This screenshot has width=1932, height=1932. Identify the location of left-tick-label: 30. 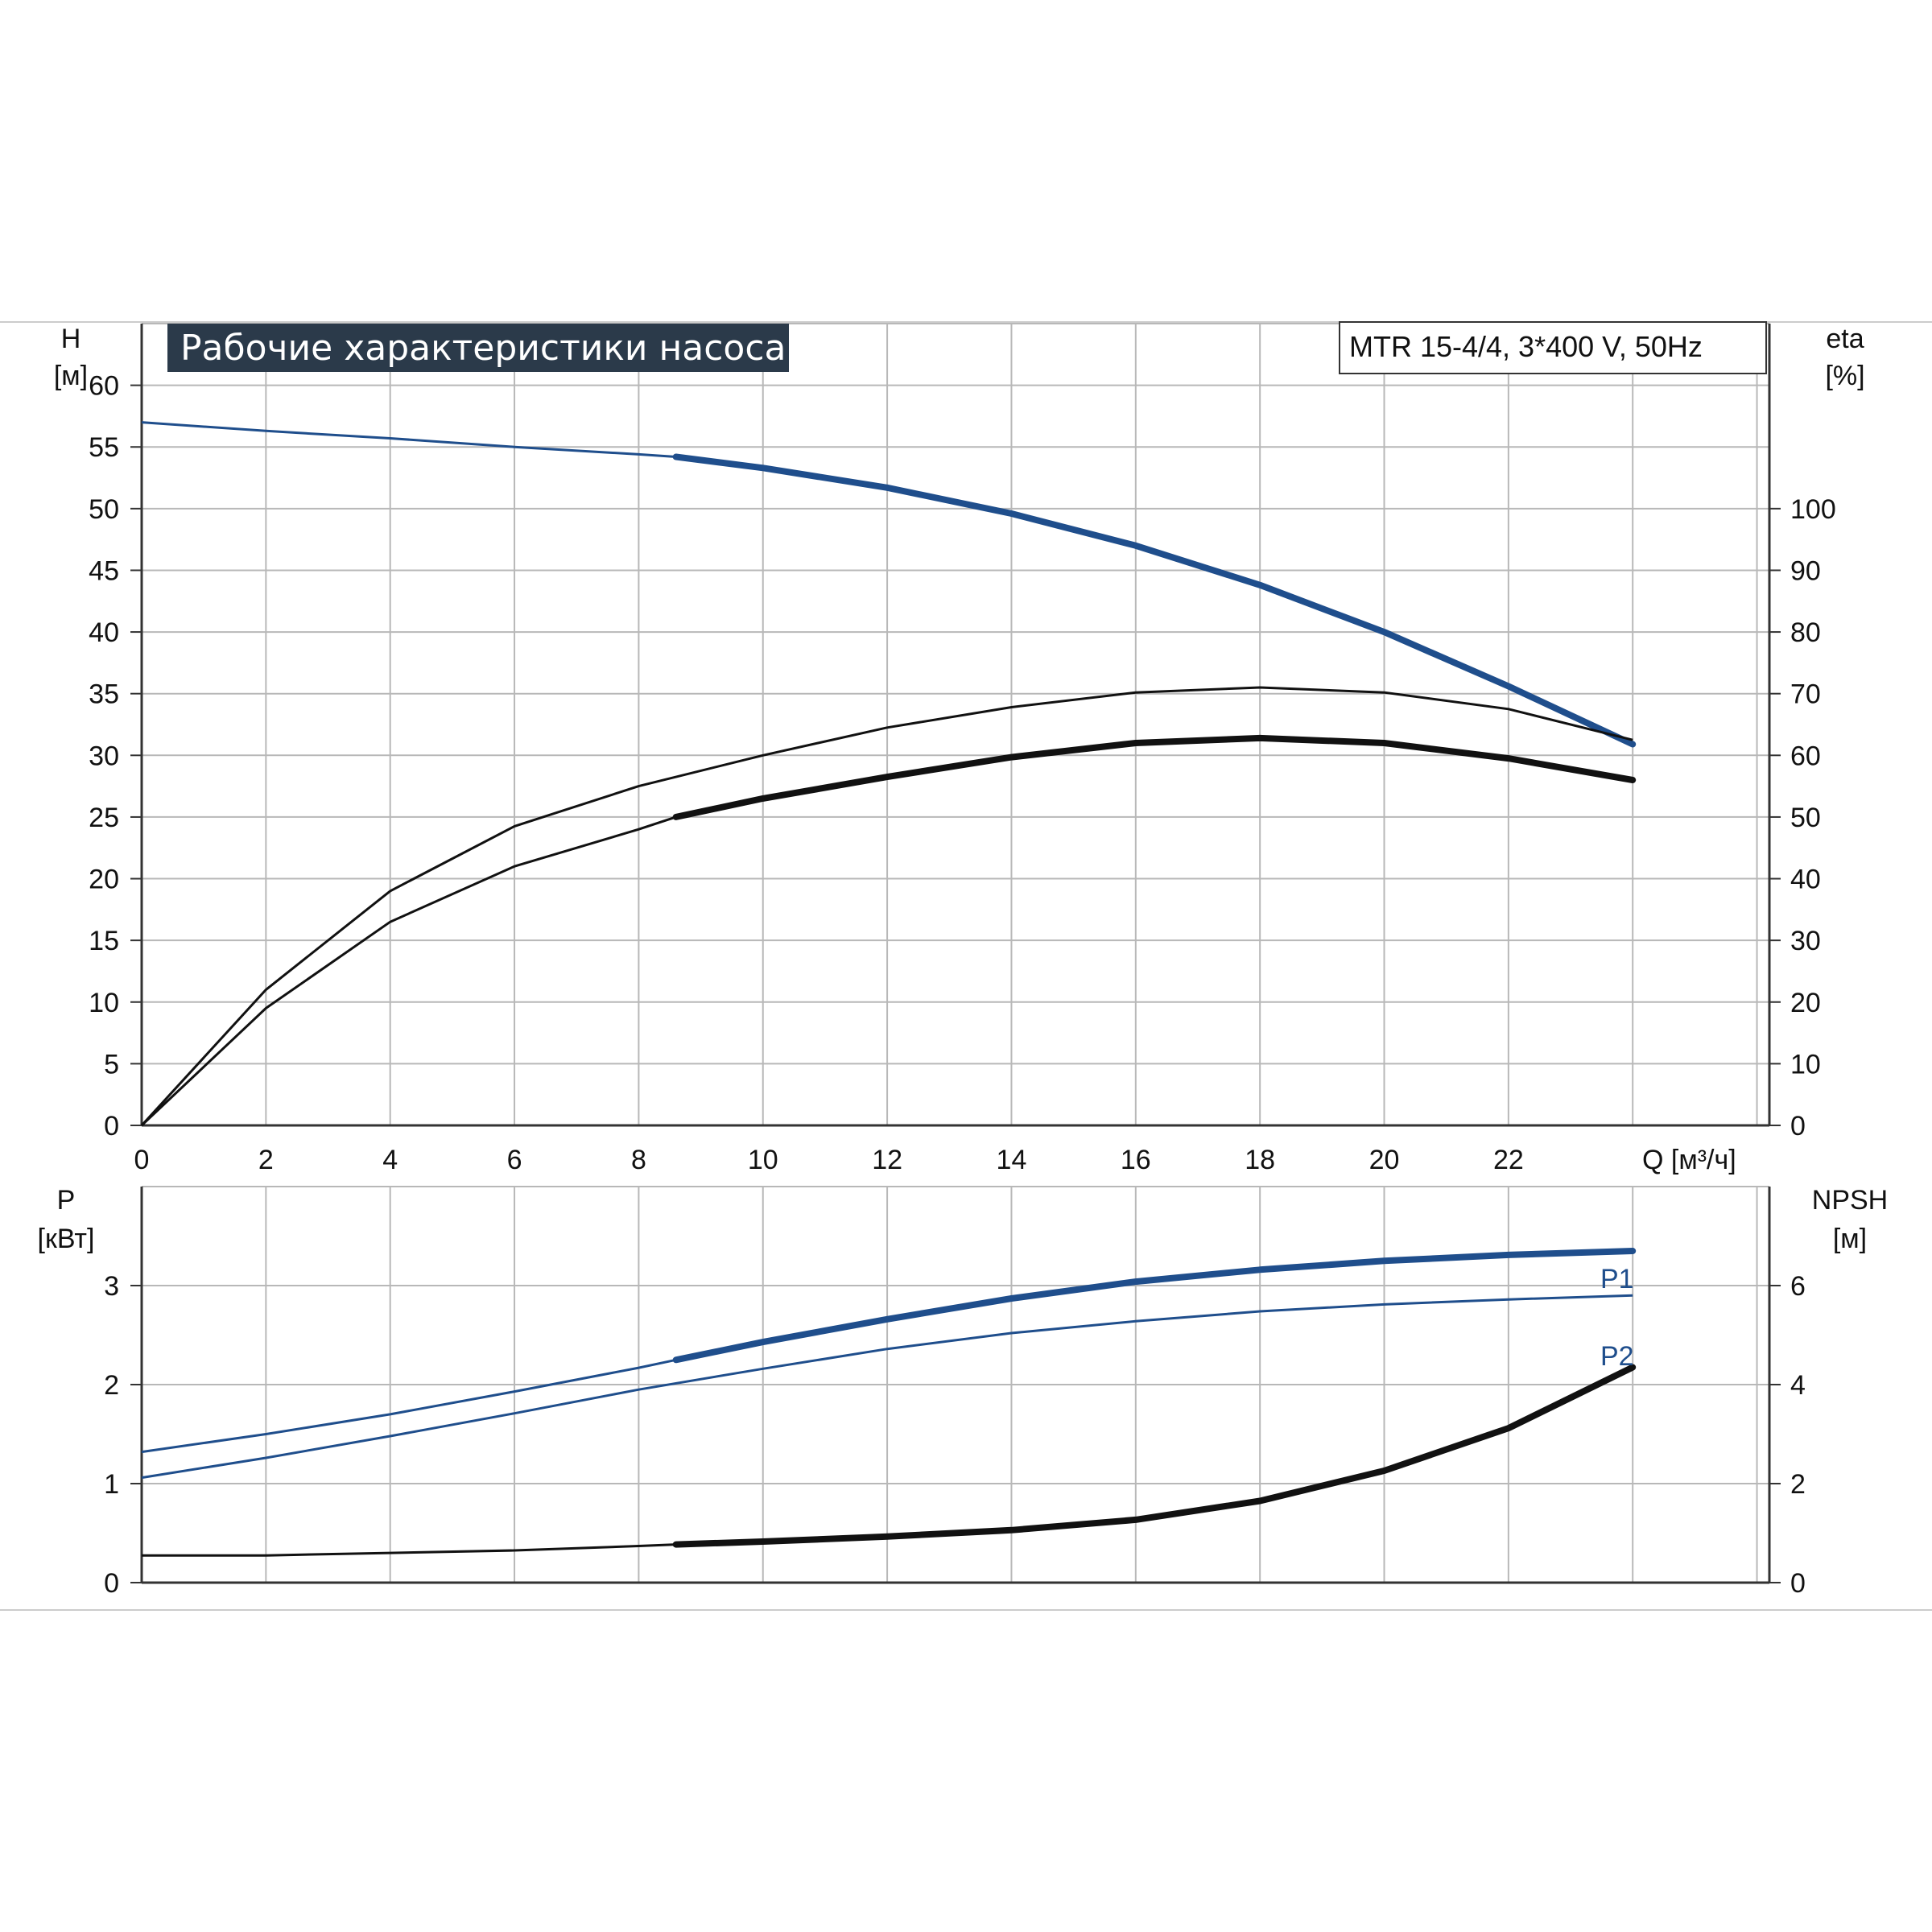
(104, 756).